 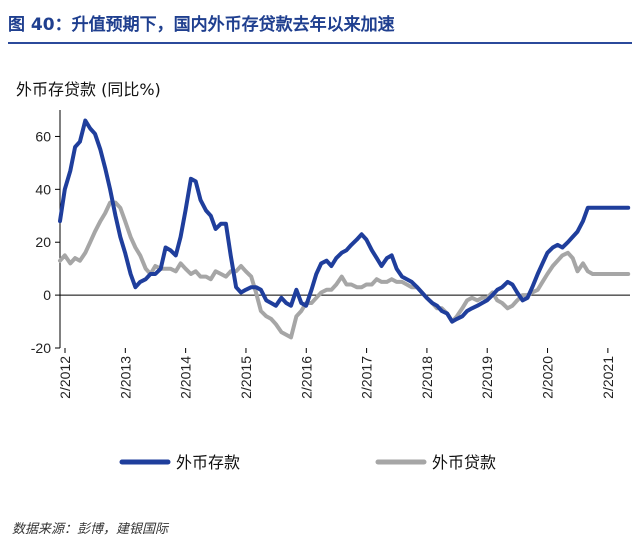 What do you see at coordinates (90, 529) in the screenshot?
I see `source-note: 数据来源：彭博，建银国际` at bounding box center [90, 529].